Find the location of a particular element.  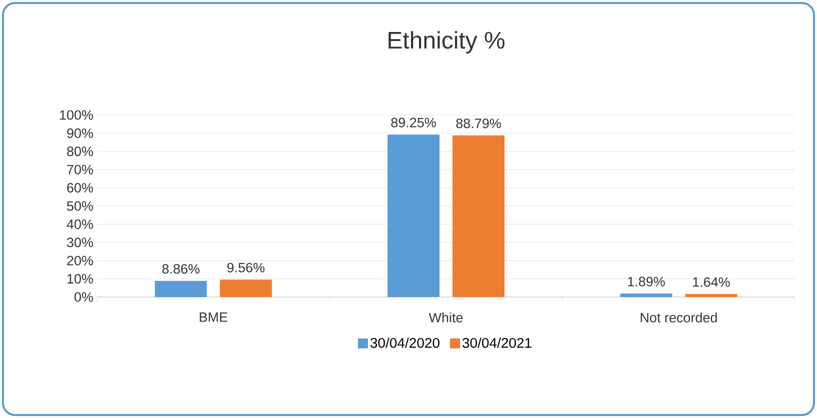

data-label: 1.64% is located at coordinates (711, 282).